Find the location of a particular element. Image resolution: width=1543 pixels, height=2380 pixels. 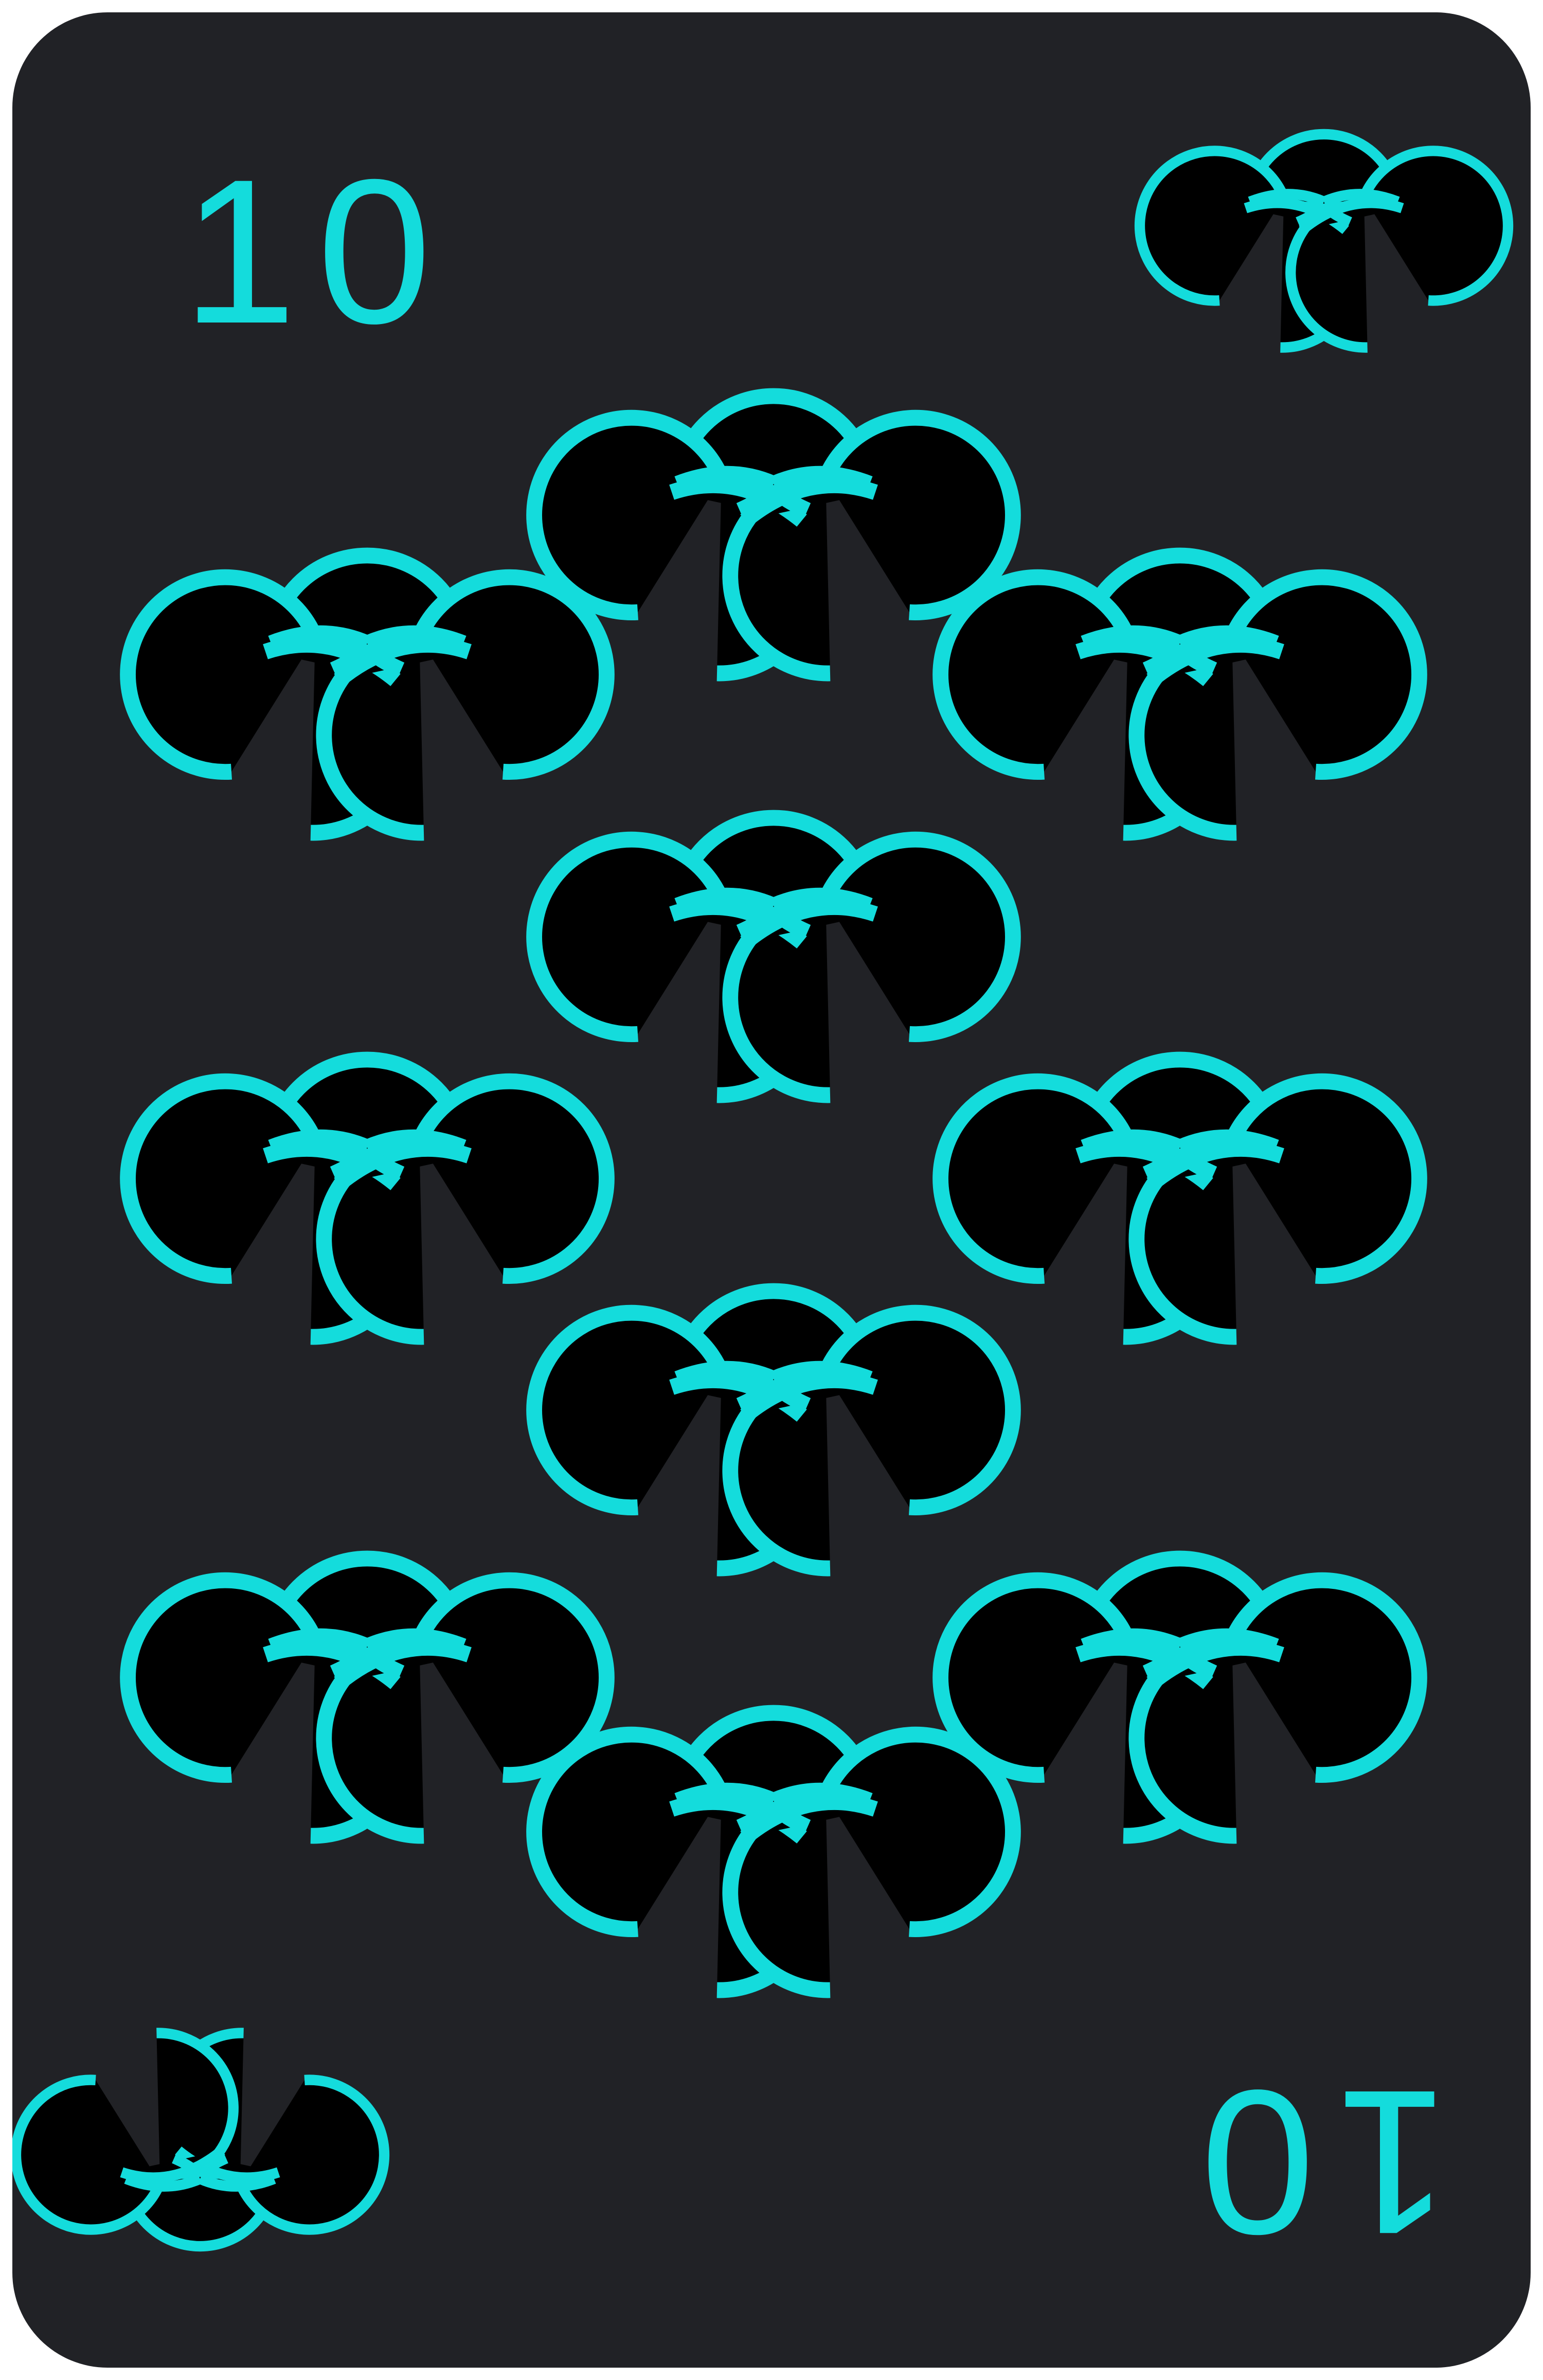

rank-top: 10 is located at coordinates (317, 251).